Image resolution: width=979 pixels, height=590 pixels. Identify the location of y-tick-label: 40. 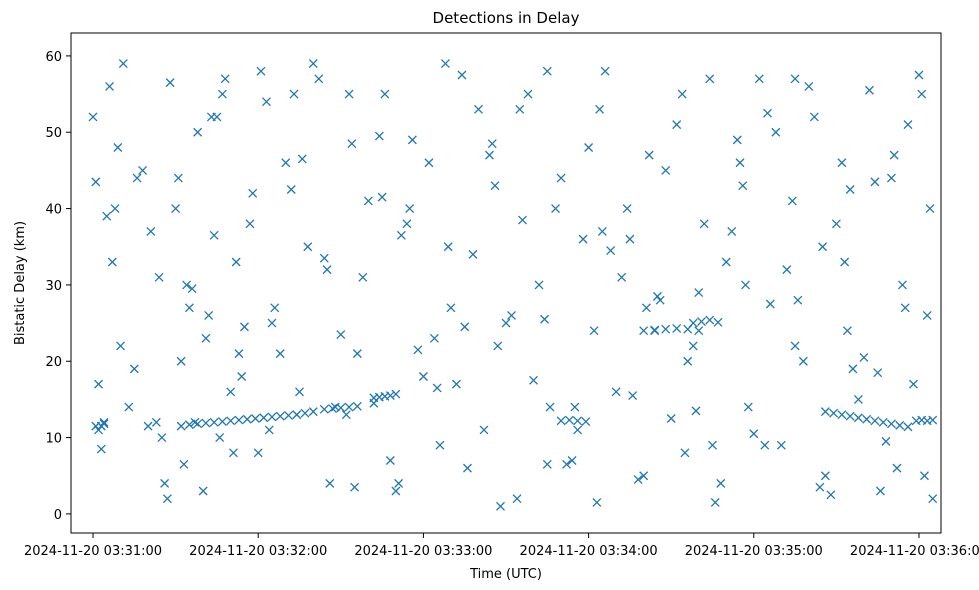
(53, 210).